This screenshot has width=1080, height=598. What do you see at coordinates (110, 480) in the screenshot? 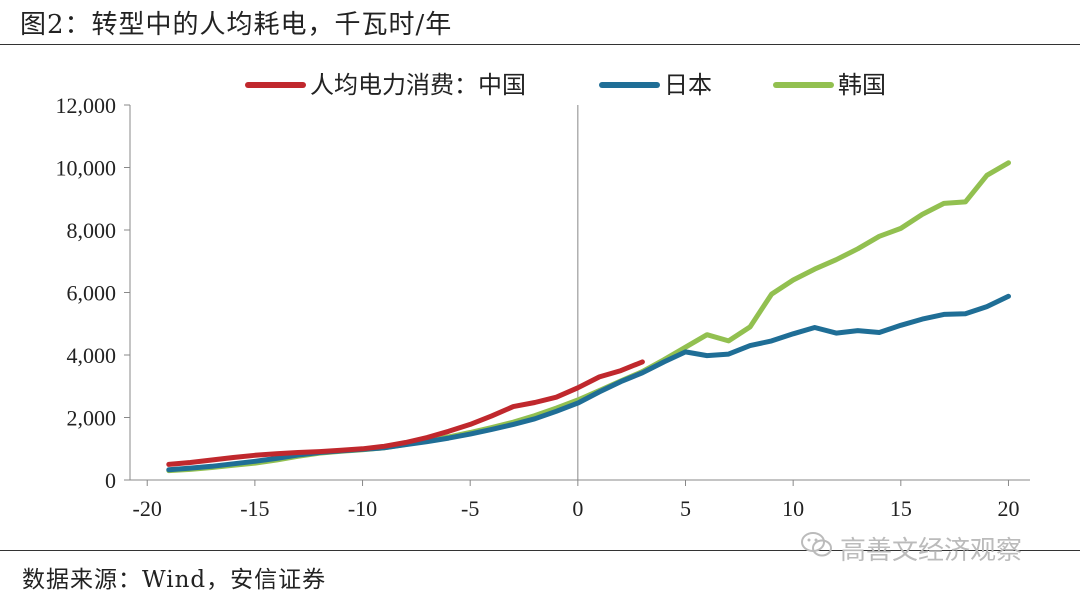
I see `y-tick-label: 0` at bounding box center [110, 480].